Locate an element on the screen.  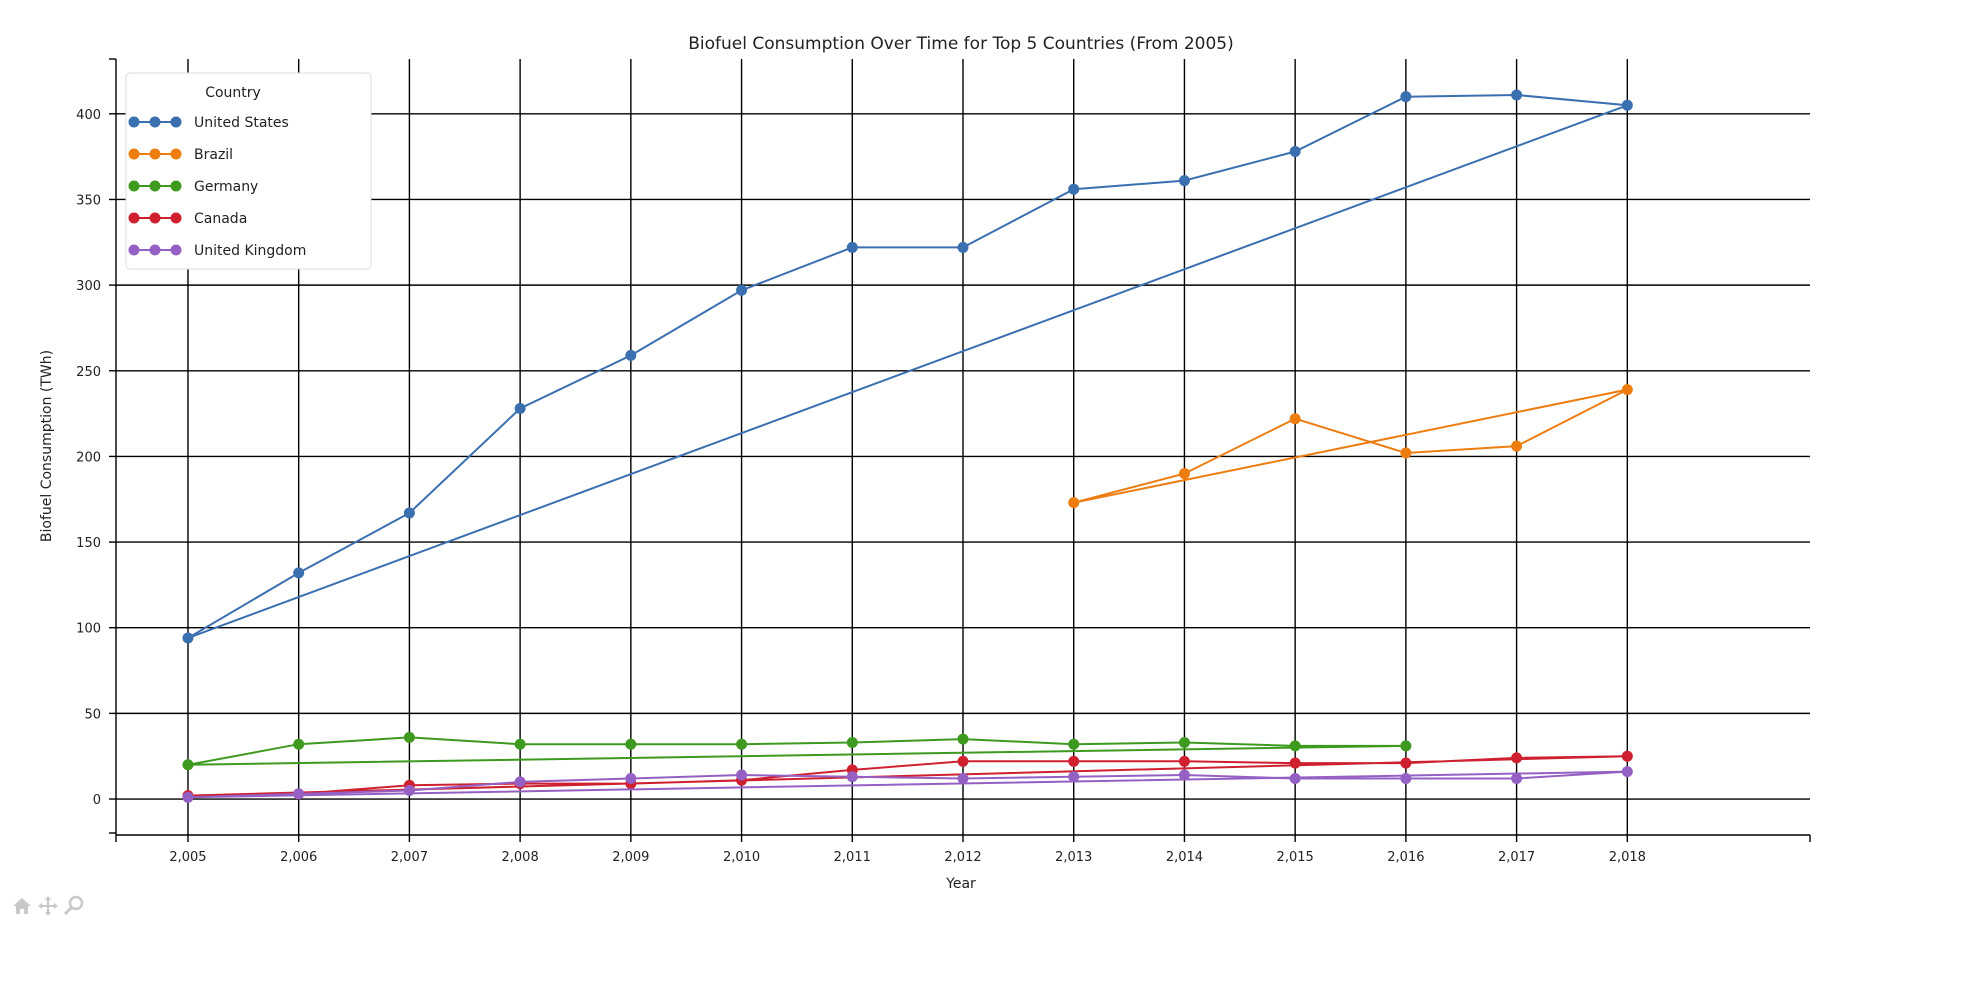
legend-item: Germany is located at coordinates (193, 187).